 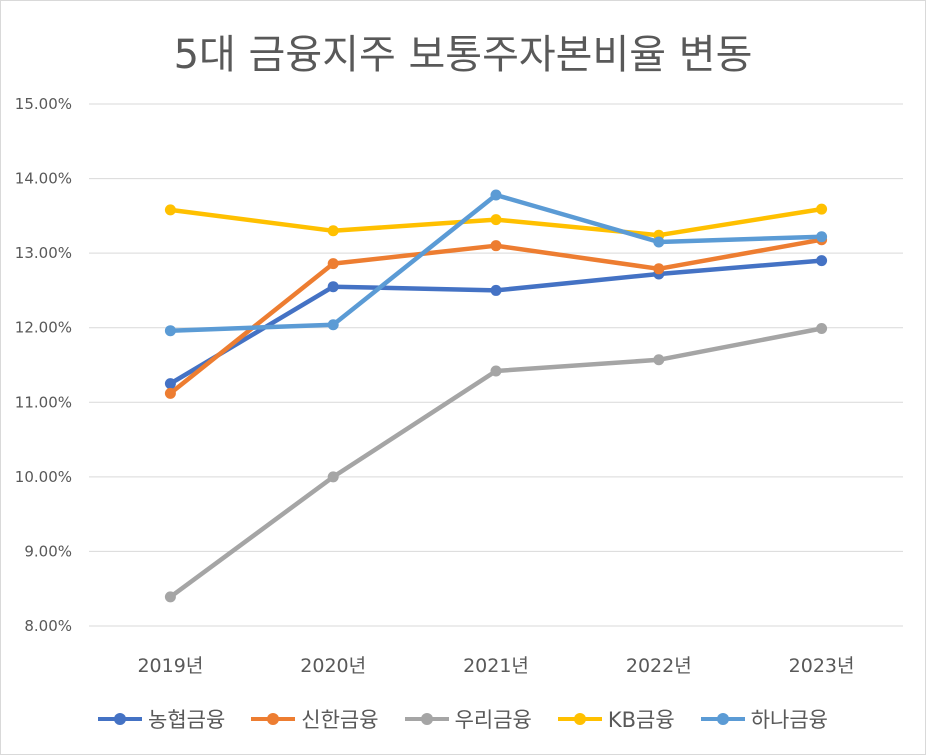 I want to click on legend-label: 우리금융, so click(x=493, y=720).